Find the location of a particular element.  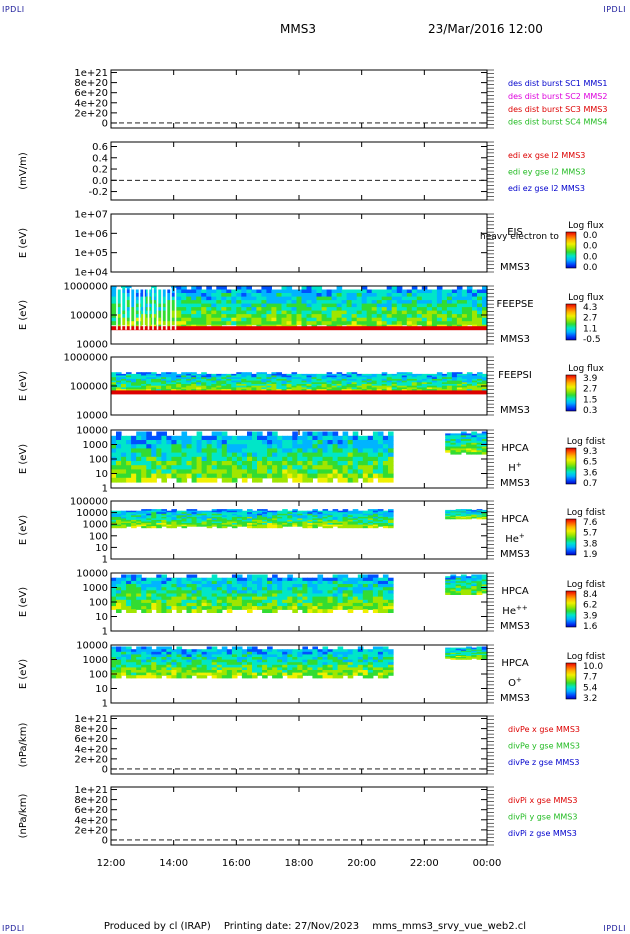

data-gap-stripe is located at coordinates (162, 309).